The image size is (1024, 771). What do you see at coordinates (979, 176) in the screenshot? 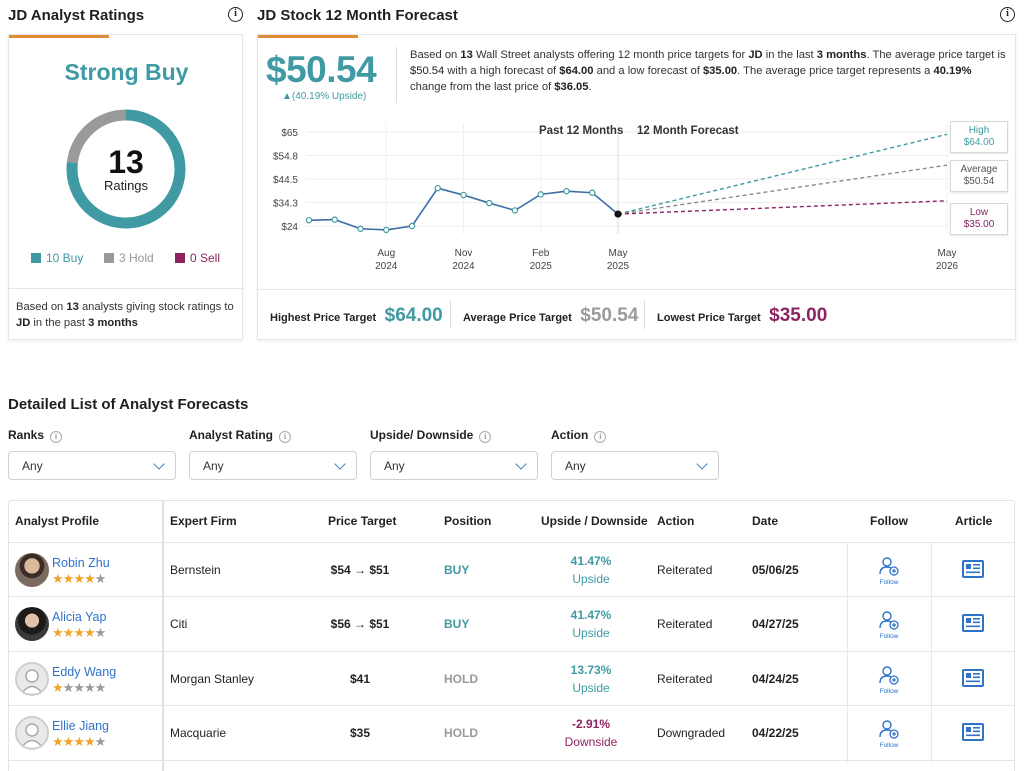
I see `average-tag: Average $50.54` at bounding box center [979, 176].